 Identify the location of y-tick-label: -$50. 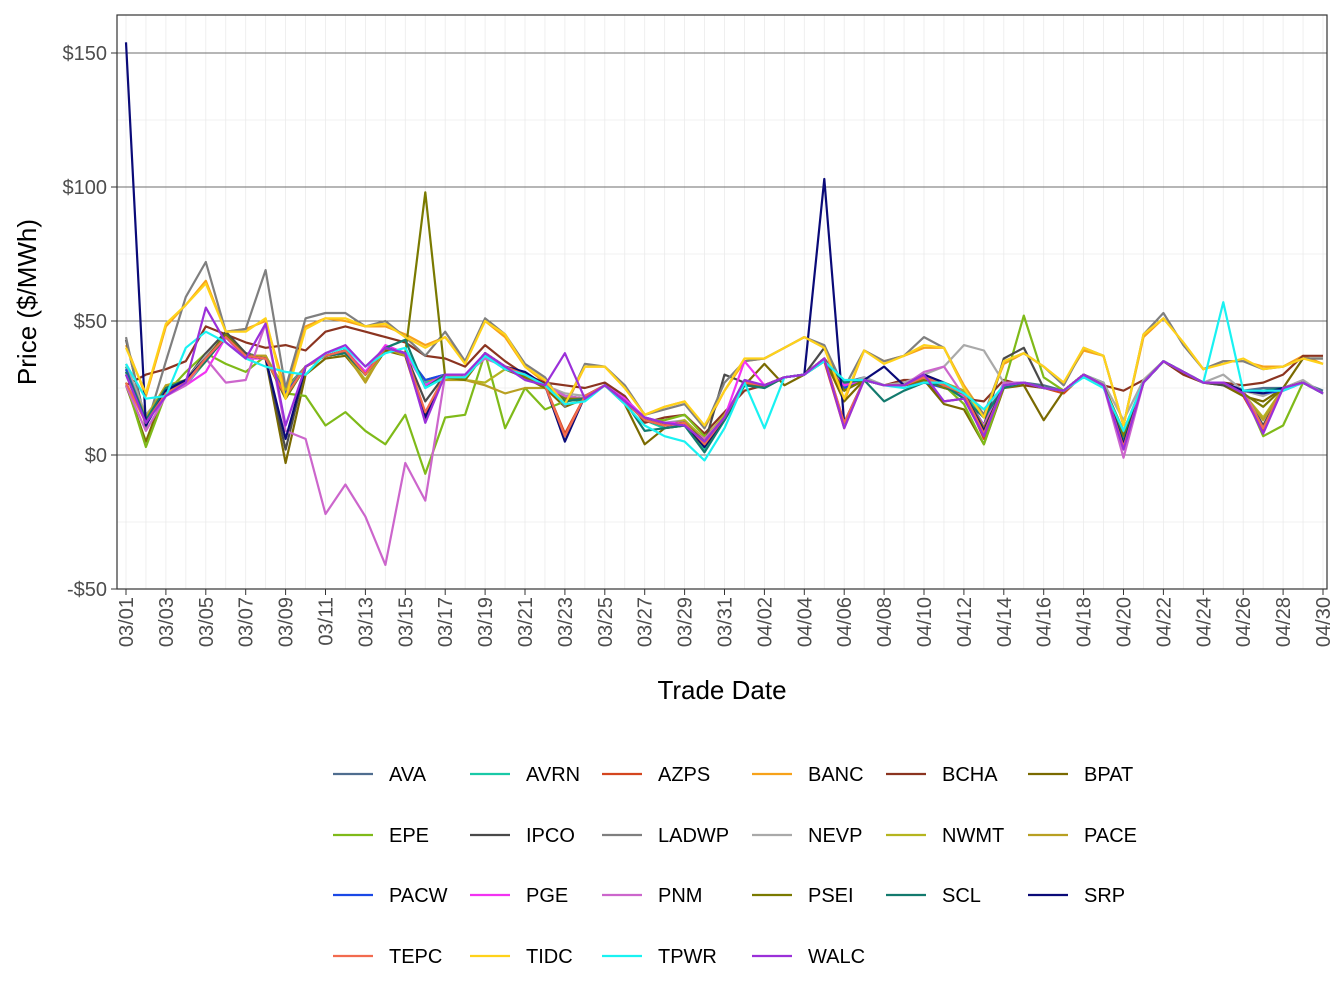
(87, 590).